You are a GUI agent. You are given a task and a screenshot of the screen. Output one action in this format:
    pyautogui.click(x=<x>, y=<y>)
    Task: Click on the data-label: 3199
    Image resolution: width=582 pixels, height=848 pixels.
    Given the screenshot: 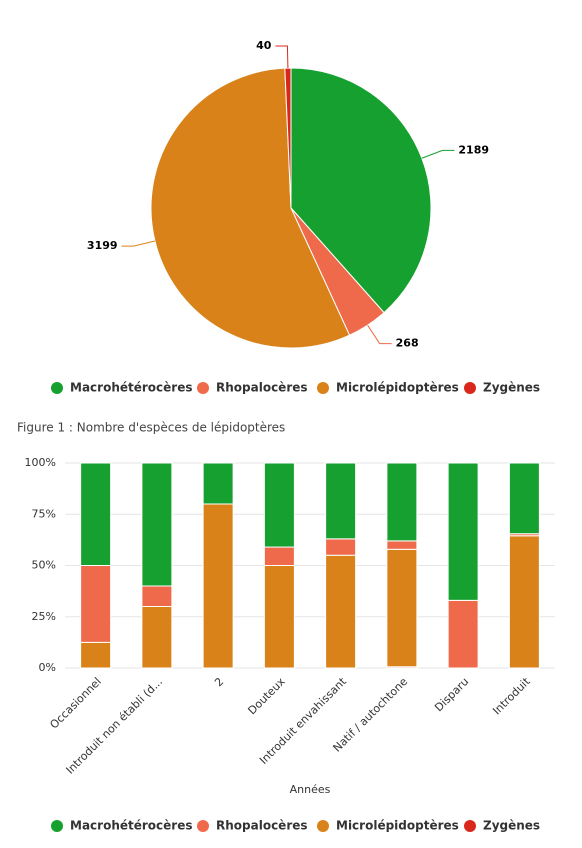 What is the action you would take?
    pyautogui.click(x=102, y=245)
    